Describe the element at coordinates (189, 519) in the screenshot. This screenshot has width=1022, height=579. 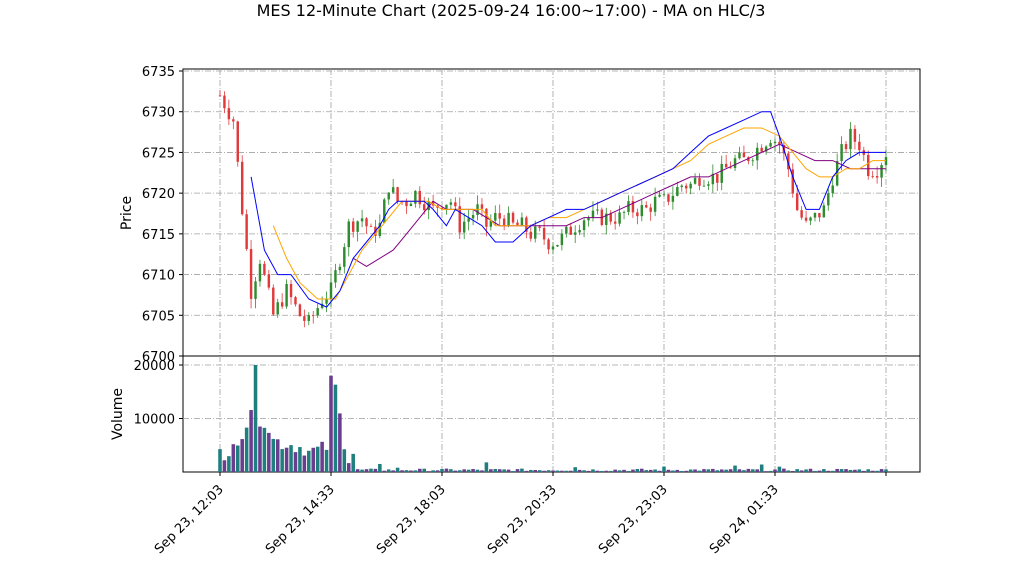
I see `x-tick-label: Sep 23, 12:03` at that location.